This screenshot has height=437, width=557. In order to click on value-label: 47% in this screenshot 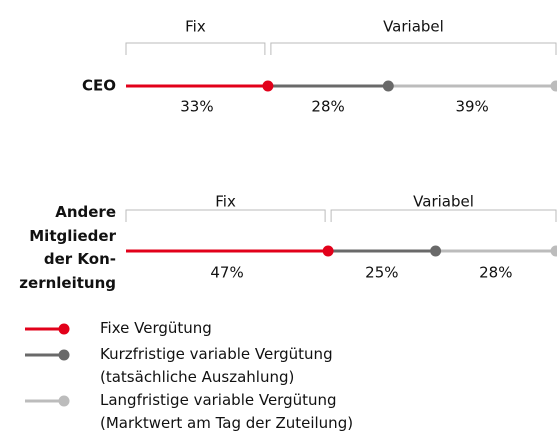, I will do `click(226, 273)`.